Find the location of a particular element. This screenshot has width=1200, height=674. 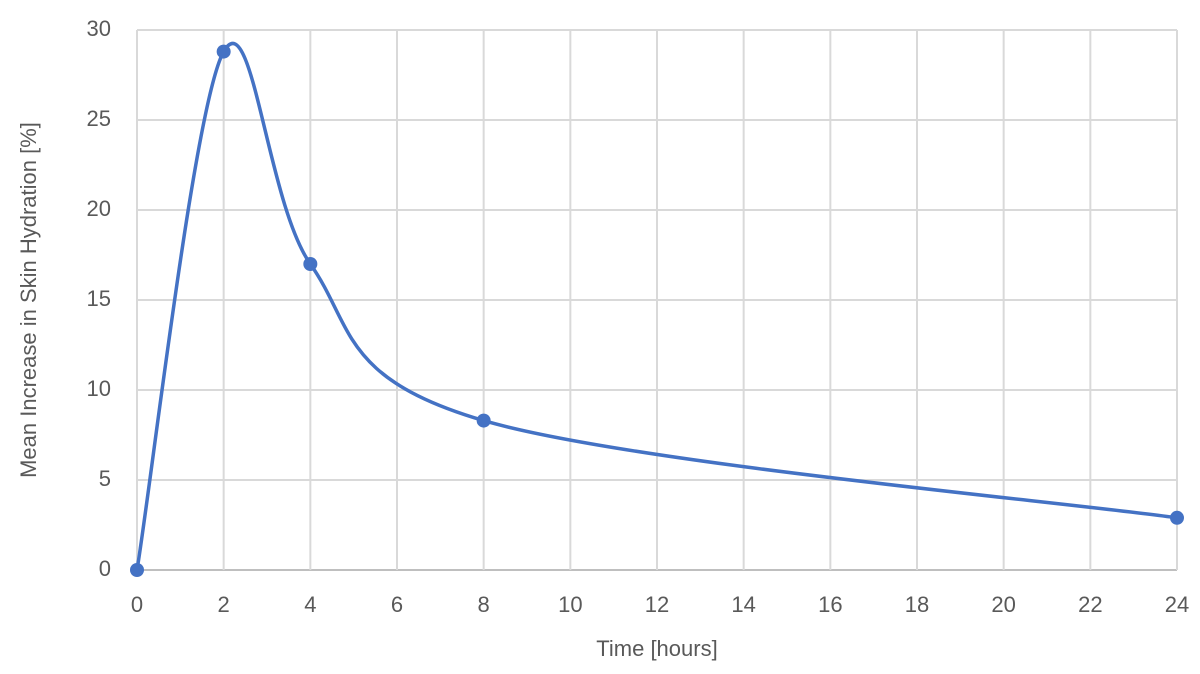

x-tick-label: 12 is located at coordinates (657, 604).